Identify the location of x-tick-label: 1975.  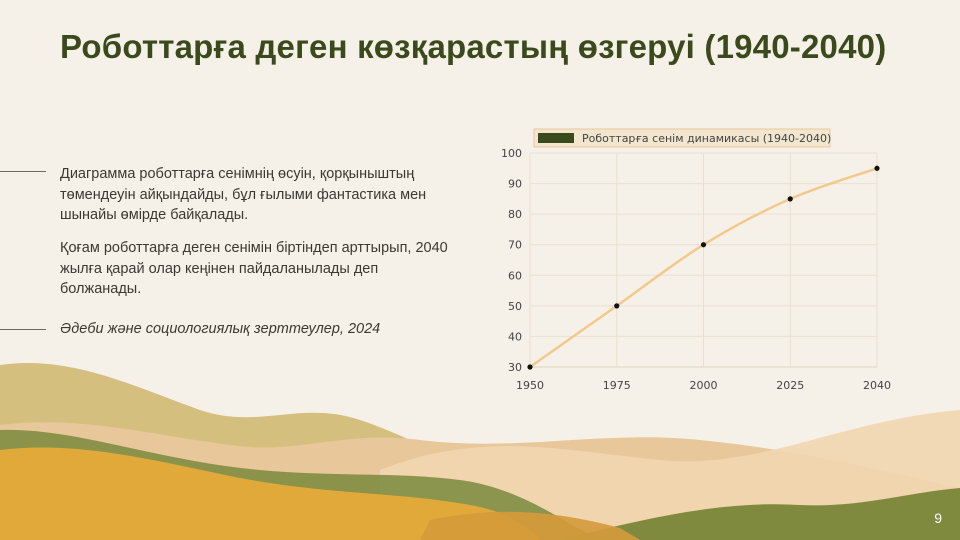
(617, 385).